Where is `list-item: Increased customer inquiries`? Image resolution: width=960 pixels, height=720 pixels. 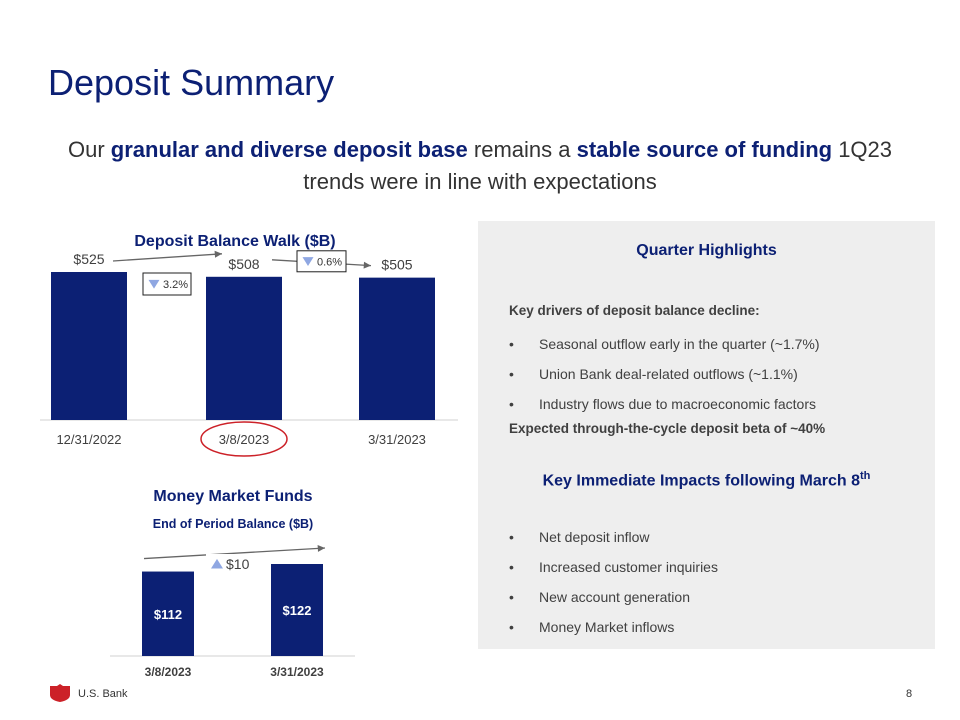 list-item: Increased customer inquiries is located at coordinates (613, 567).